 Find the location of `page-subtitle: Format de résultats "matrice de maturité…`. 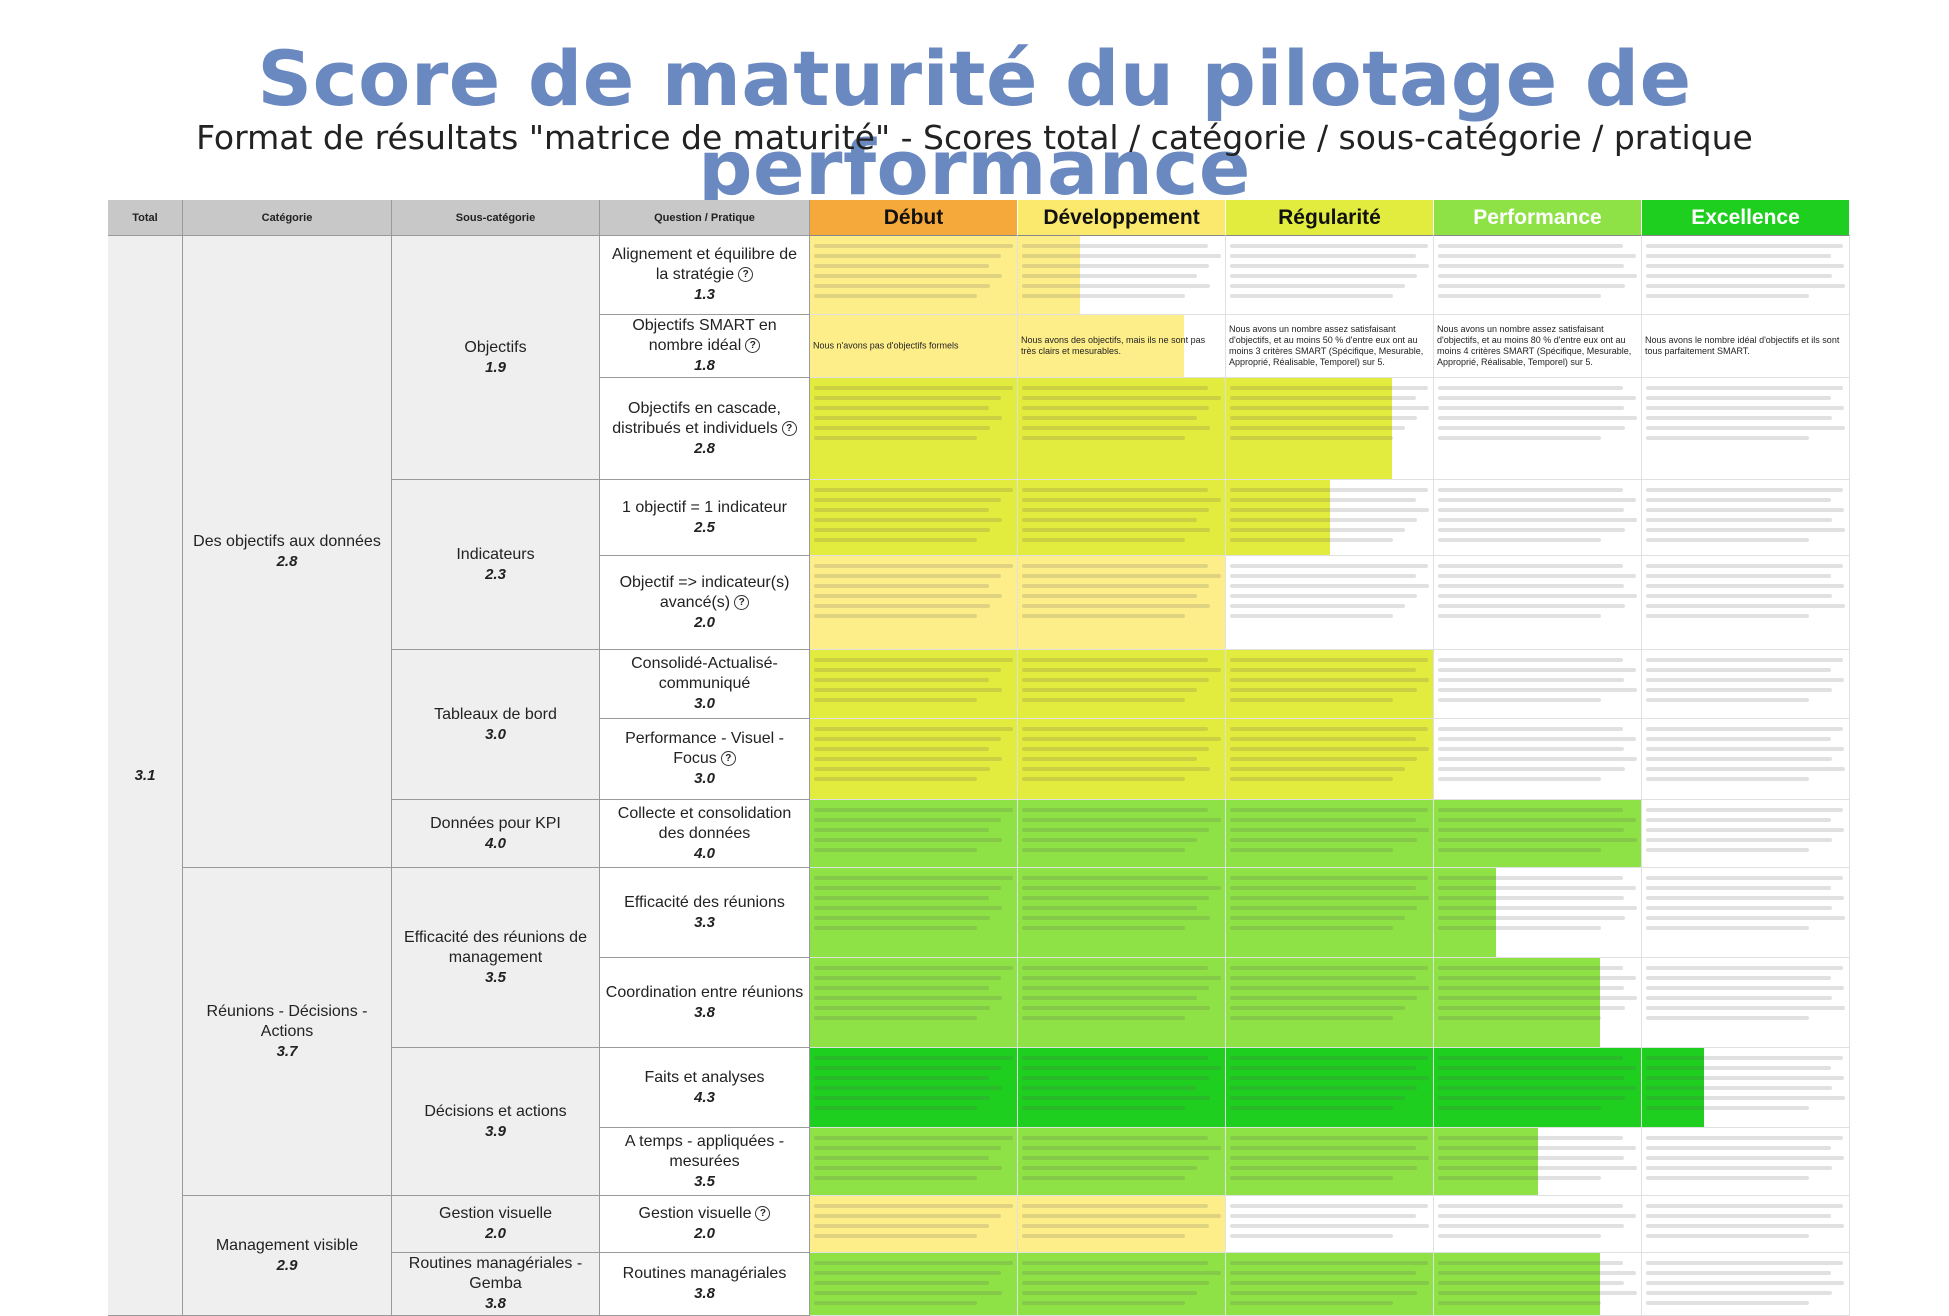

page-subtitle: Format de résultats "matrice de maturité… is located at coordinates (974, 137).